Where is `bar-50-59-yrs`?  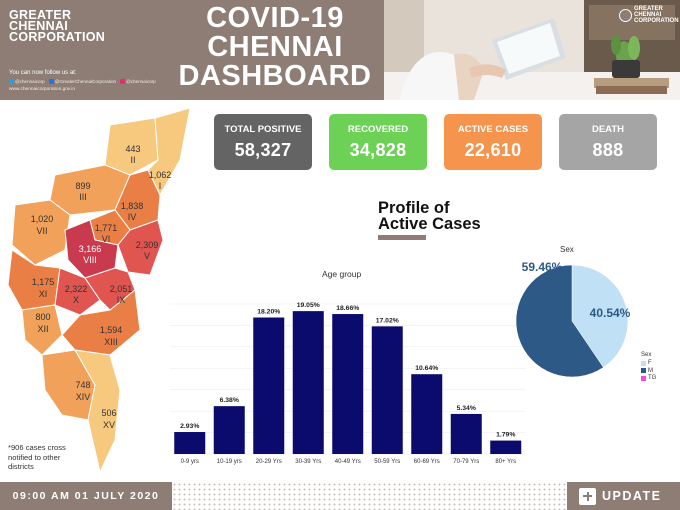 bar-50-59-yrs is located at coordinates (387, 390).